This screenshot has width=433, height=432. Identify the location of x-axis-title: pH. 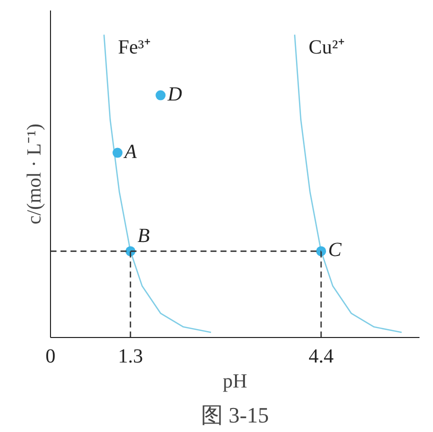
(235, 381).